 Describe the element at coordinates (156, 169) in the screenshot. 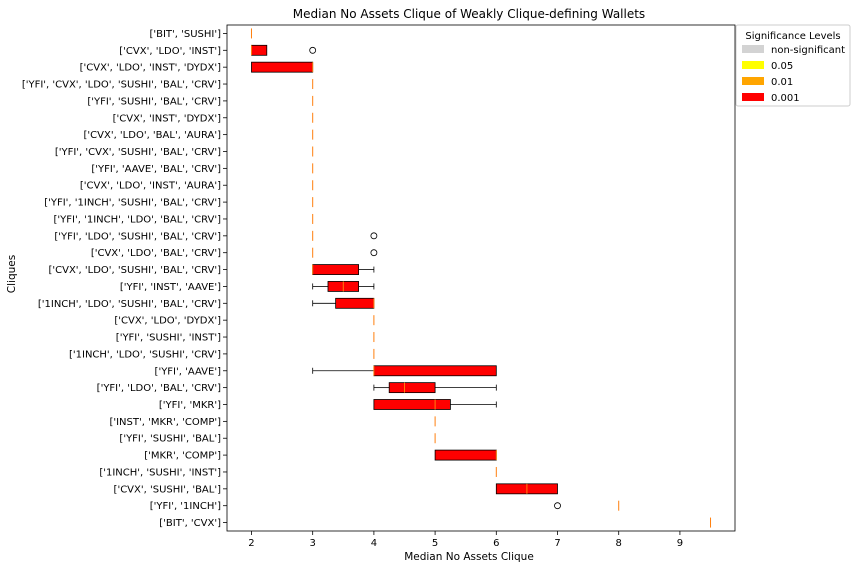

I see `y-tick-label: ['YFI', 'AAVE', 'BAL', 'CRV']` at that location.